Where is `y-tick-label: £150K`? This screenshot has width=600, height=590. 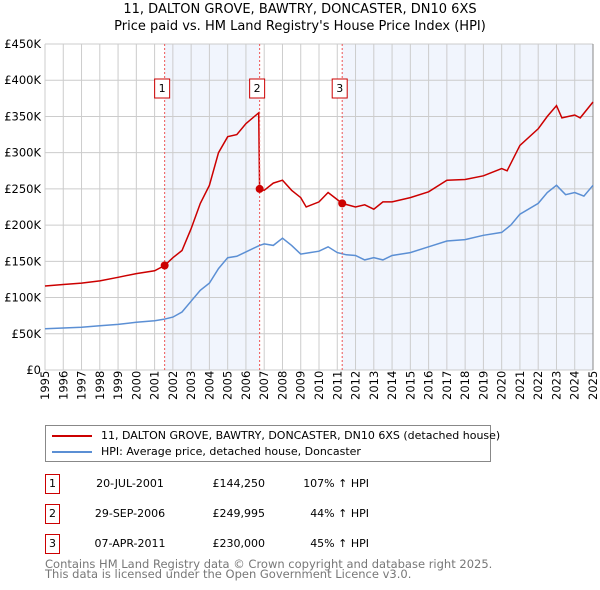
y-tick-label: £150K is located at coordinates (22, 261).